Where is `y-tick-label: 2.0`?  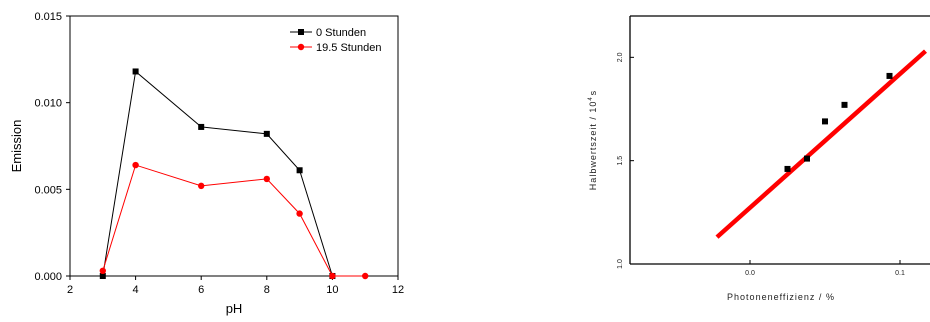
y-tick-label: 2.0 is located at coordinates (620, 57).